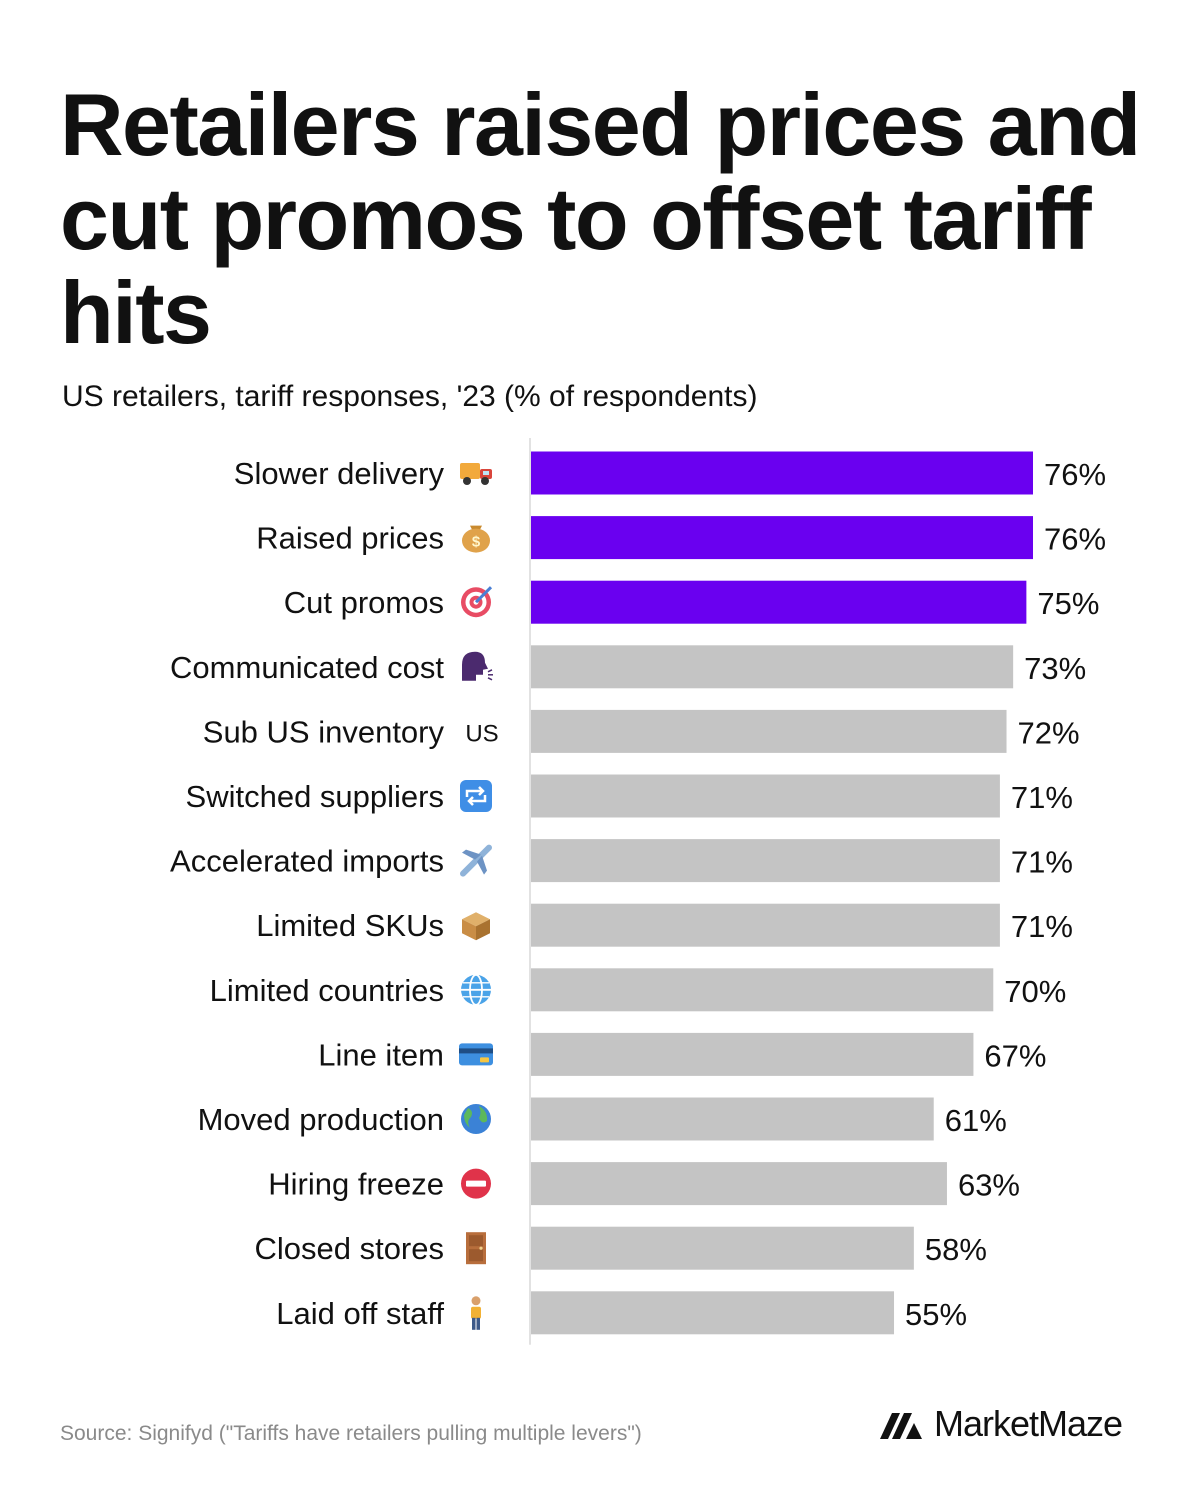 Image resolution: width=1200 pixels, height=1500 pixels. What do you see at coordinates (476, 1054) in the screenshot?
I see `credit-card-icon` at bounding box center [476, 1054].